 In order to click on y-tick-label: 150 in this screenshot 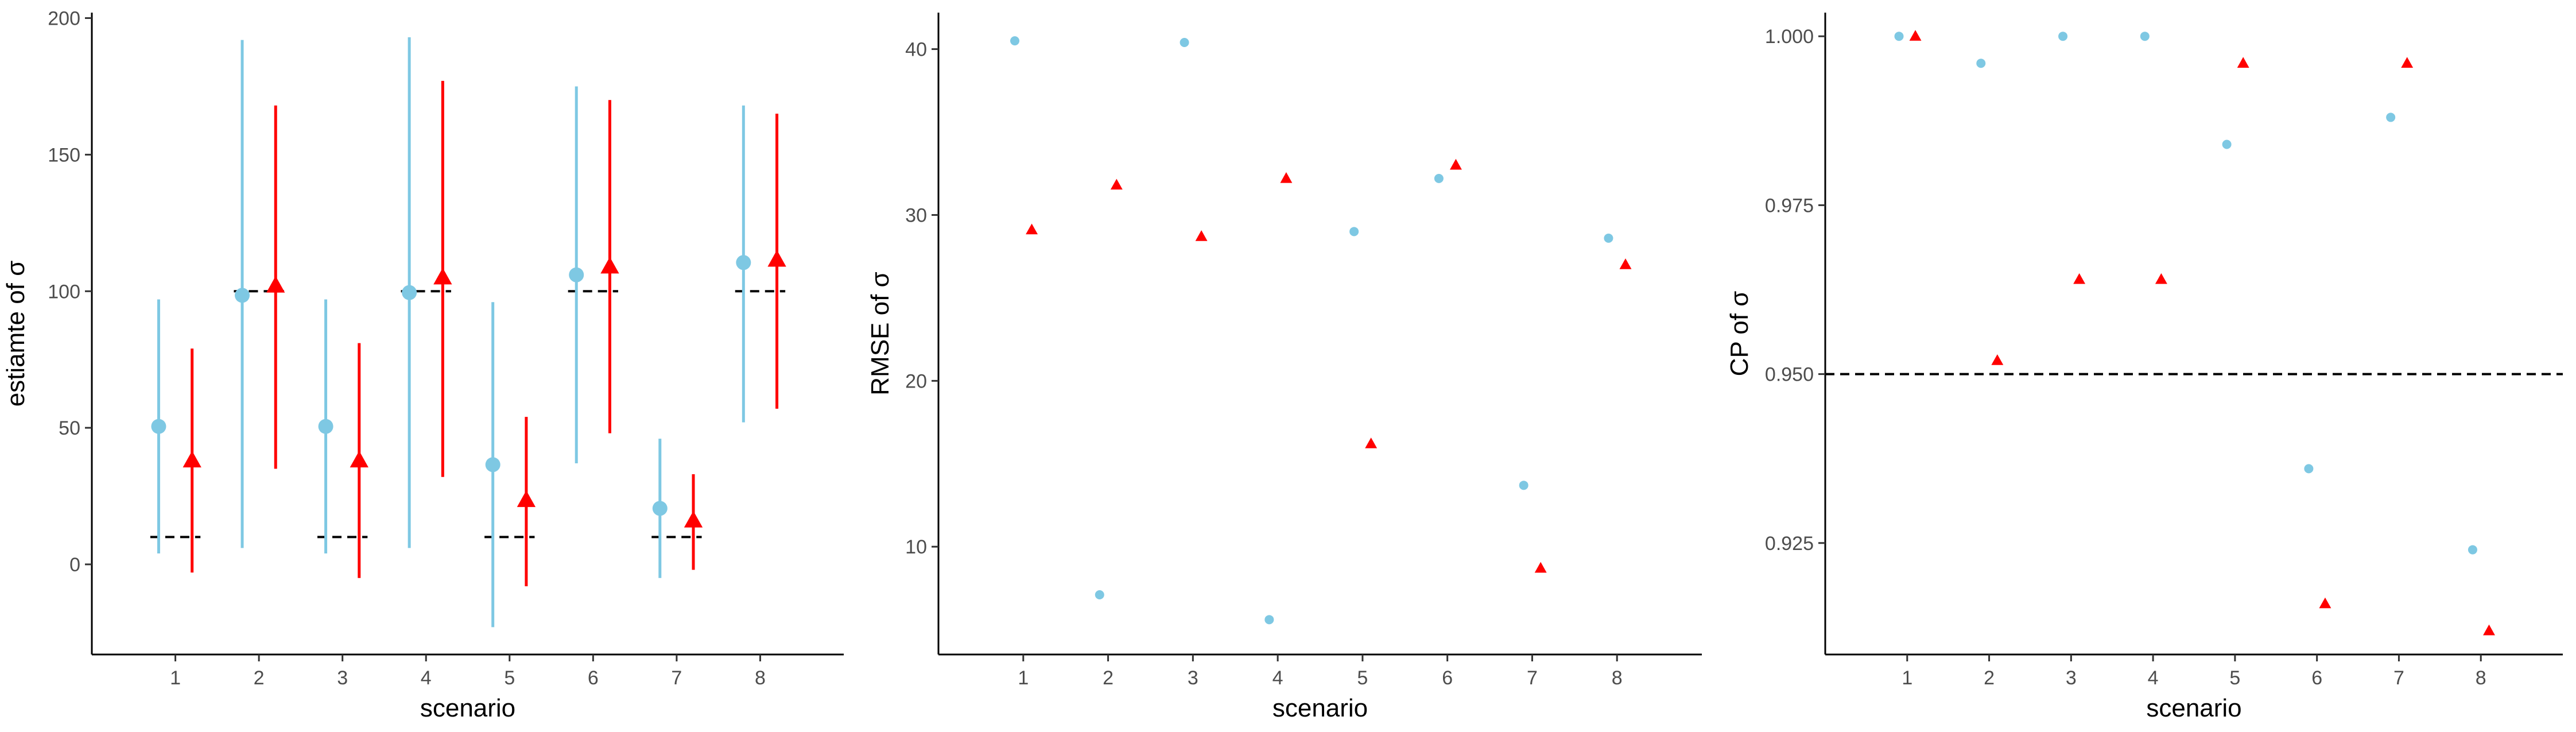, I will do `click(64, 155)`.